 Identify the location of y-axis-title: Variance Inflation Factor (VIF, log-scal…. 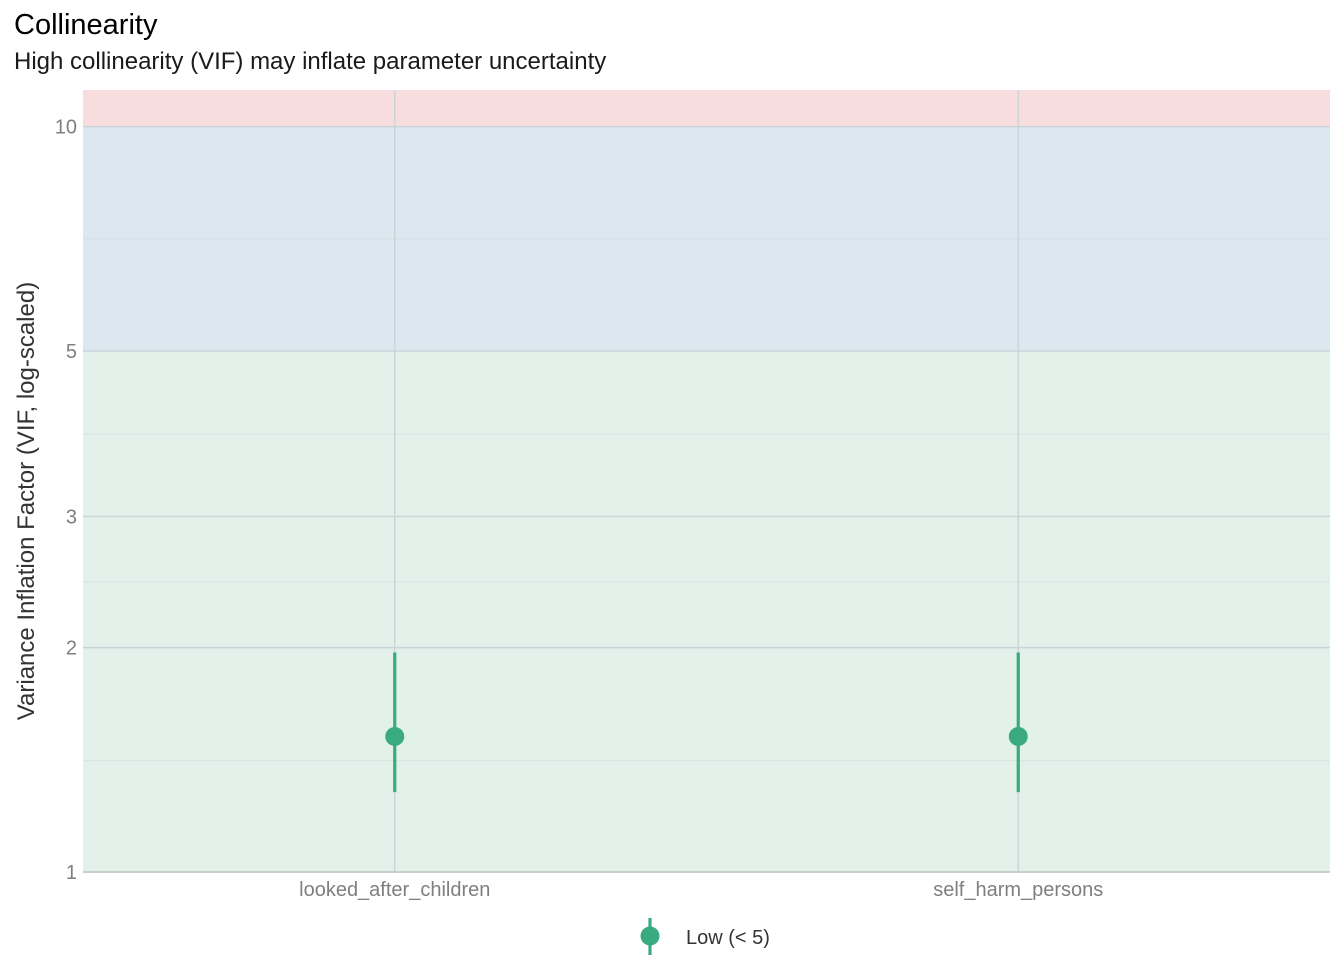
(26, 501).